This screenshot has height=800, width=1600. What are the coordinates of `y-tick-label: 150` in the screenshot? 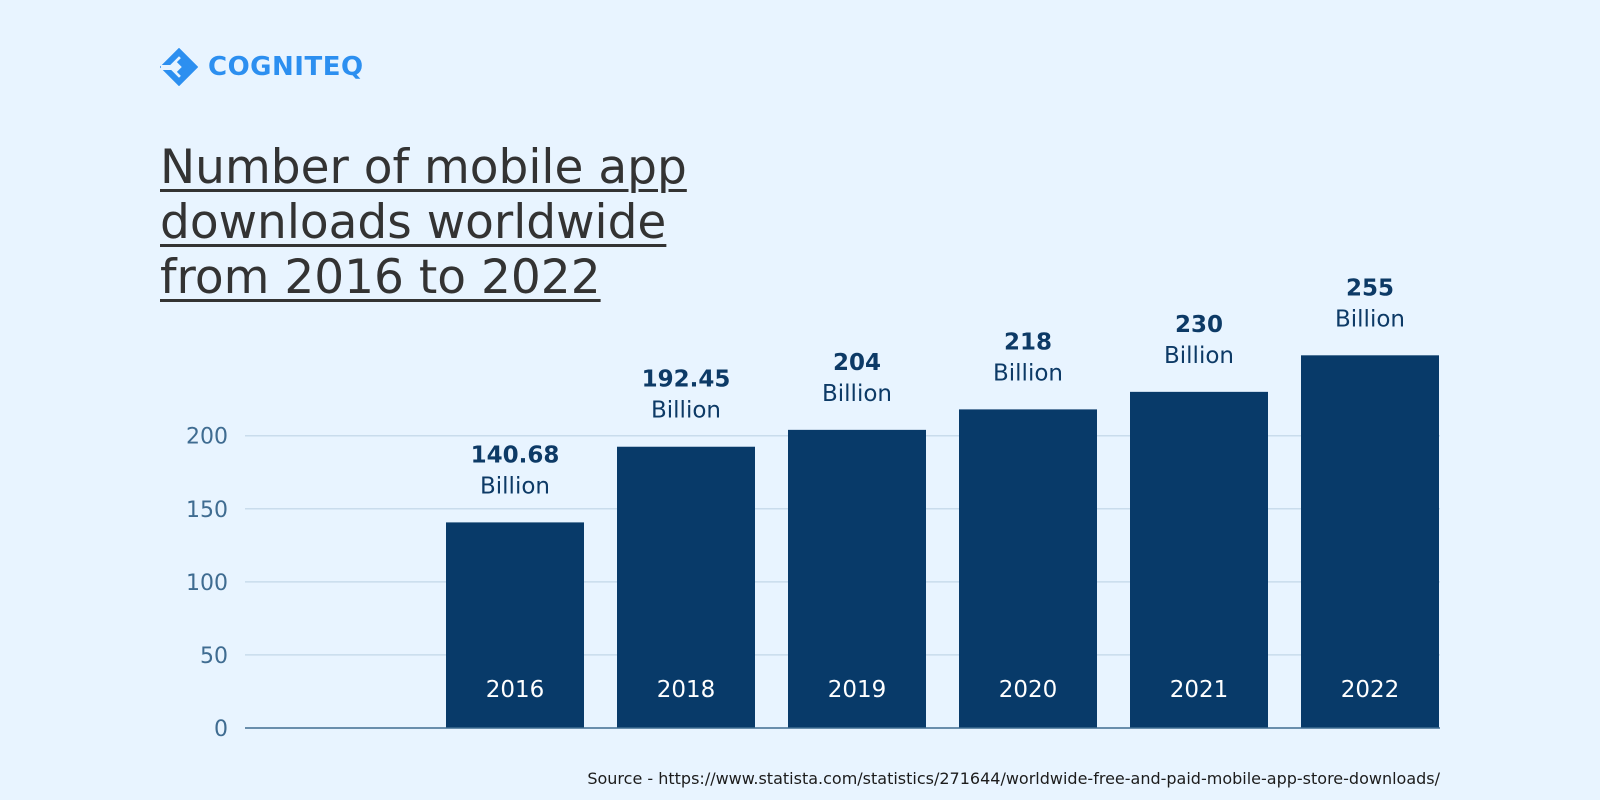 It's located at (207, 510).